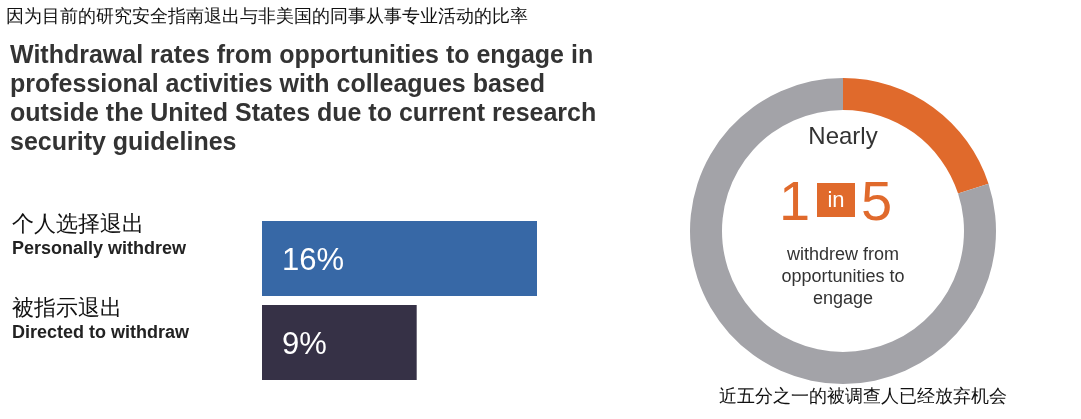 The width and height of the screenshot is (1081, 419). Describe the element at coordinates (843, 136) in the screenshot. I see `text: Nearly` at that location.